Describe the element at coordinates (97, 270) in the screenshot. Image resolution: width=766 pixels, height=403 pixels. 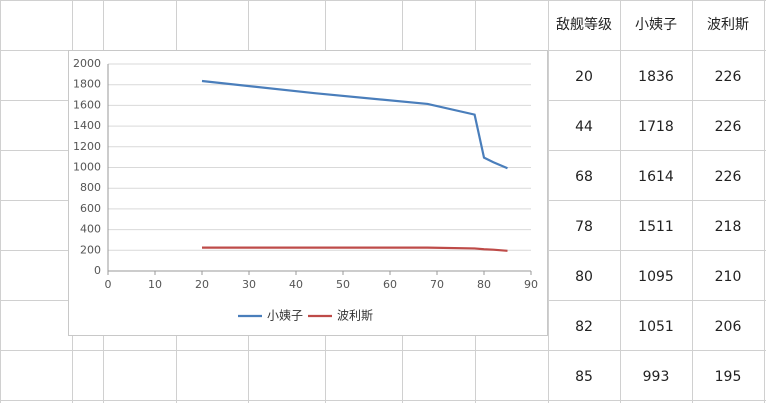
I see `y-tick-label: 0` at that location.